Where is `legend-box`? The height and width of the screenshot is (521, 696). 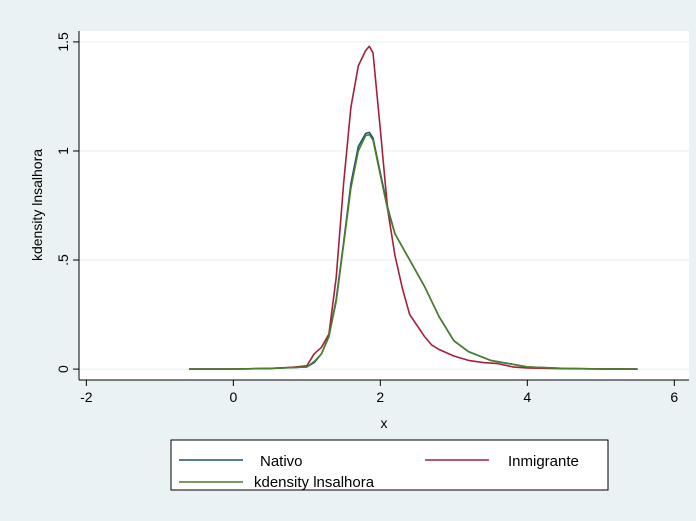 legend-box is located at coordinates (389, 465).